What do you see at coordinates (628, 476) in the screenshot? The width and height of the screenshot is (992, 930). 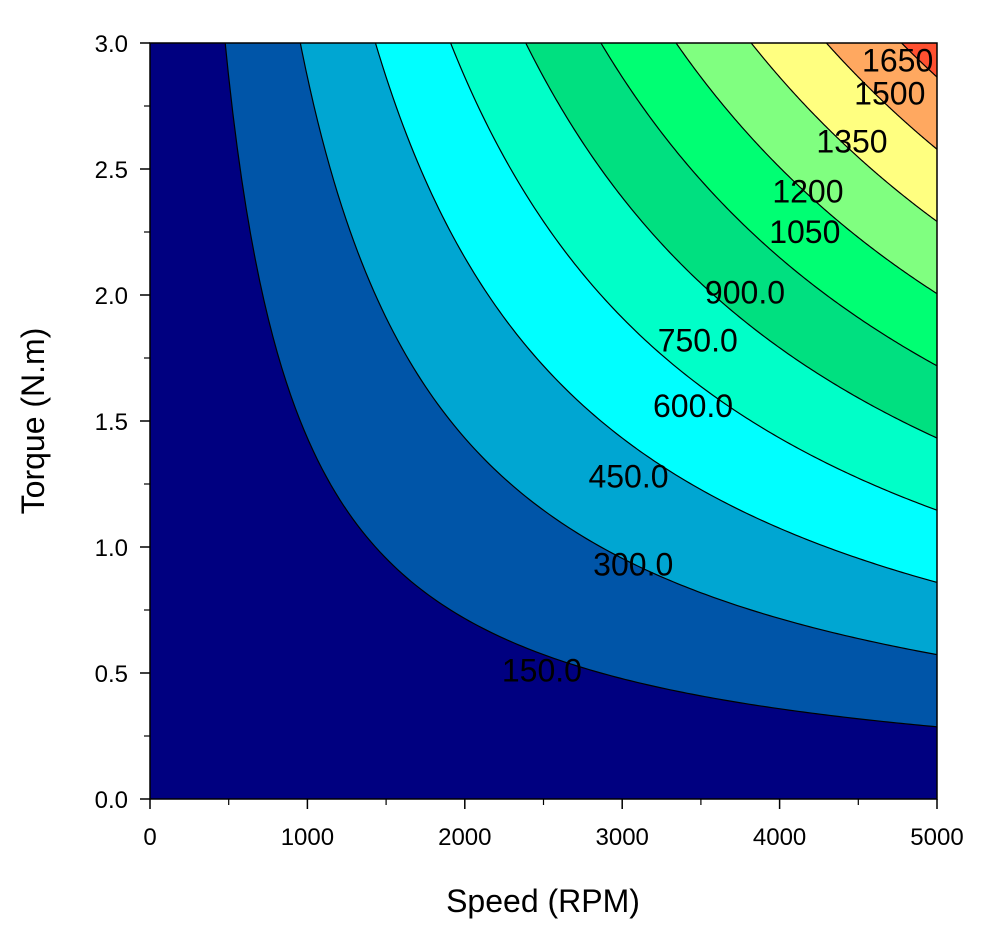 I see `contour-label-3: 450.0` at bounding box center [628, 476].